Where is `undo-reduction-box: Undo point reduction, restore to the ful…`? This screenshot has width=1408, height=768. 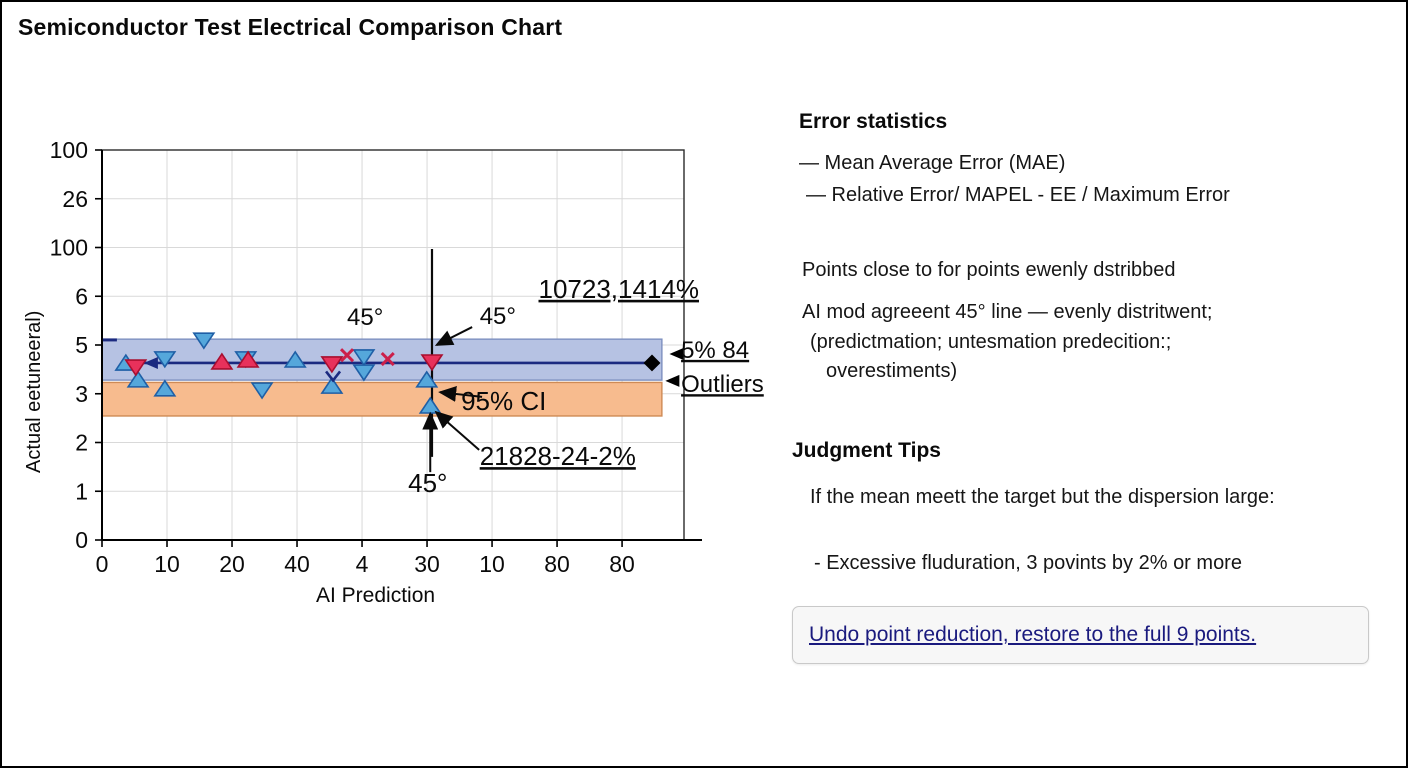 undo-reduction-box: Undo point reduction, restore to the ful… is located at coordinates (1080, 635).